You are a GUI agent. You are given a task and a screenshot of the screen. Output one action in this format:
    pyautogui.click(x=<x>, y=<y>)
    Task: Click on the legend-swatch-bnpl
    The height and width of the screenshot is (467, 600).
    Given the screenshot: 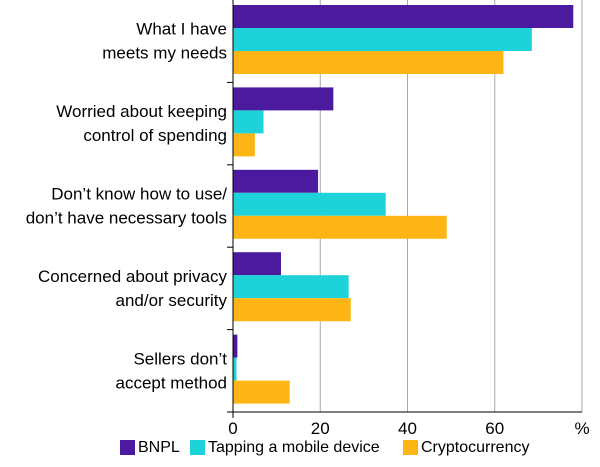 What is the action you would take?
    pyautogui.click(x=127, y=447)
    